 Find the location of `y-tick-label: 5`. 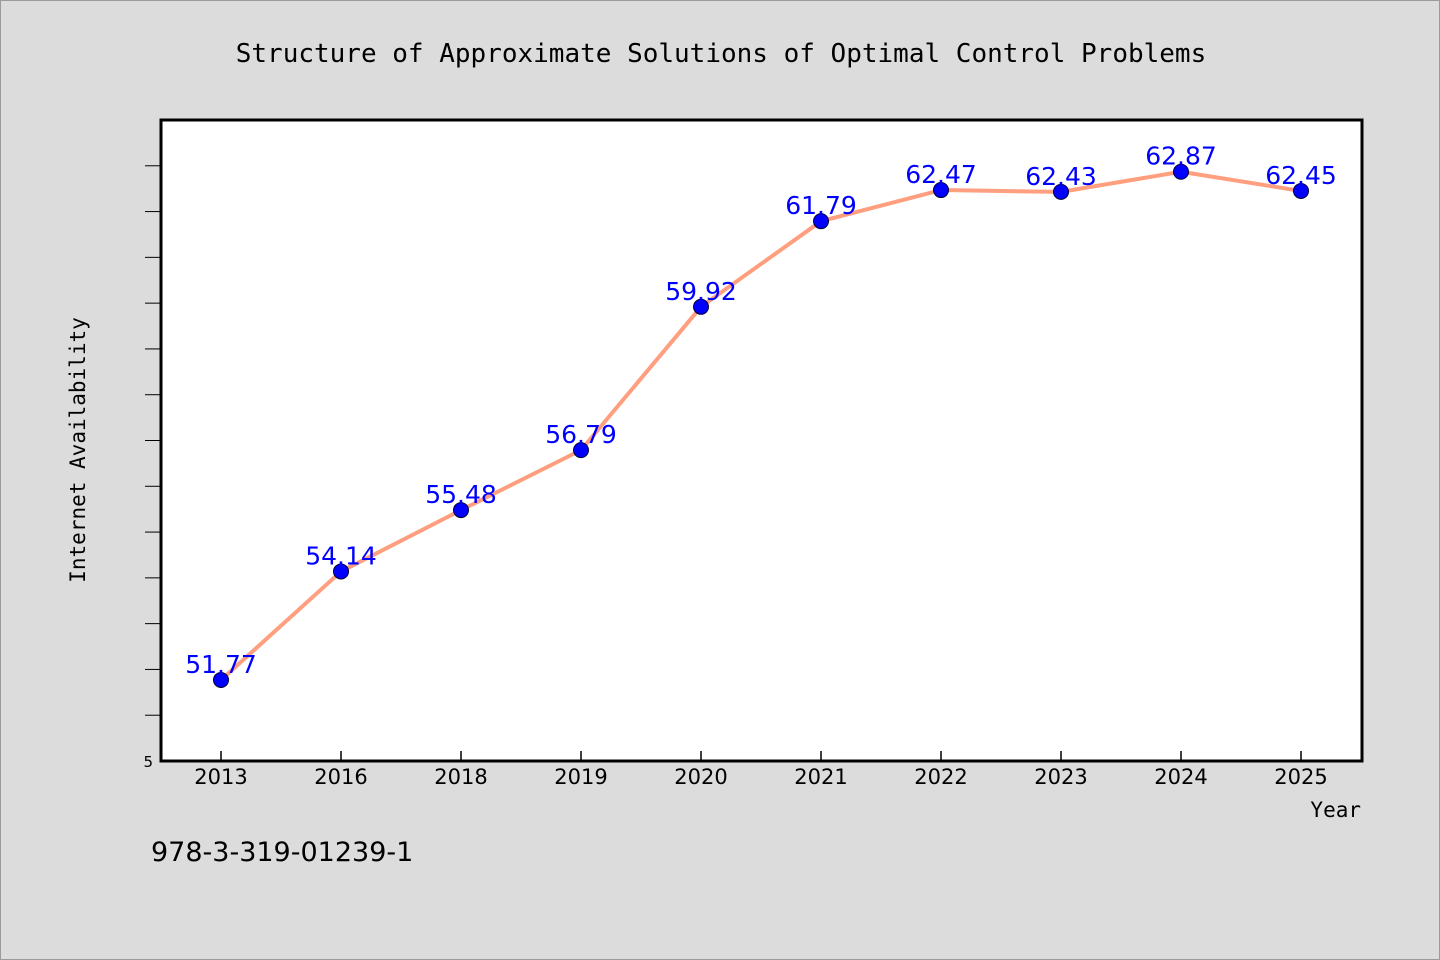

y-tick-label: 5 is located at coordinates (148, 762).